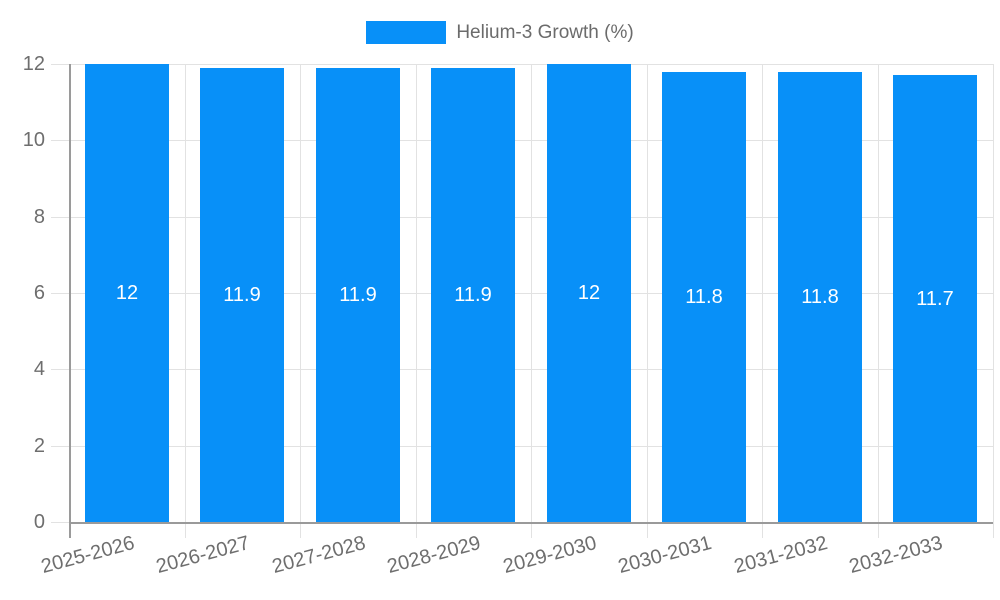  Describe the element at coordinates (545, 32) in the screenshot. I see `legend-label: Helium-3 Growth (%)` at that location.